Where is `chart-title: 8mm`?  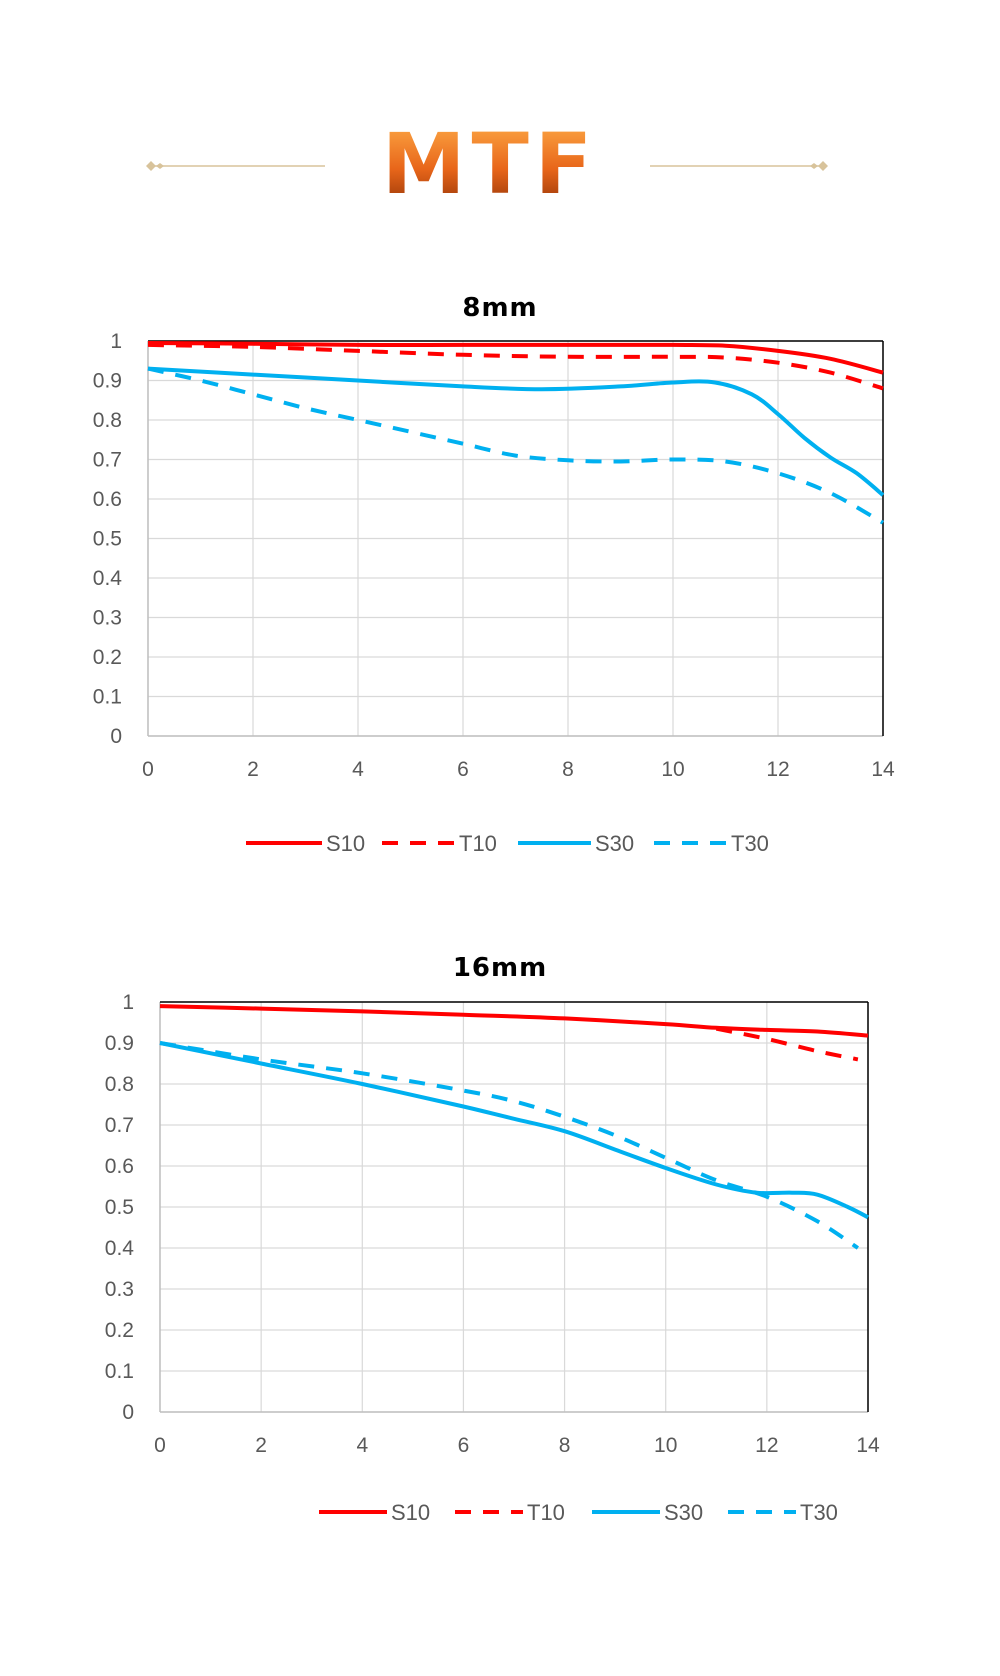
chart-title: 8mm is located at coordinates (499, 308).